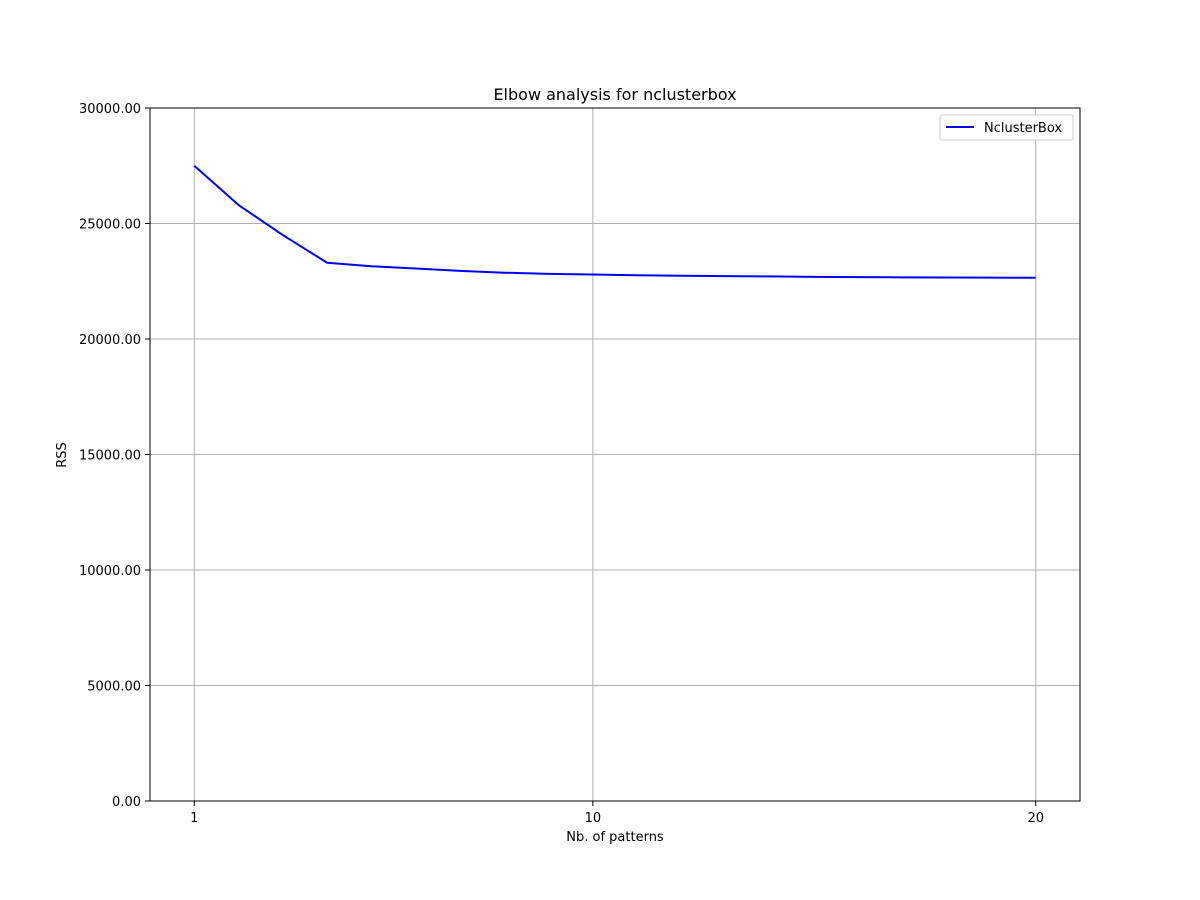 Image resolution: width=1200 pixels, height=900 pixels. I want to click on y-tick-label: 10000.00, so click(110, 571).